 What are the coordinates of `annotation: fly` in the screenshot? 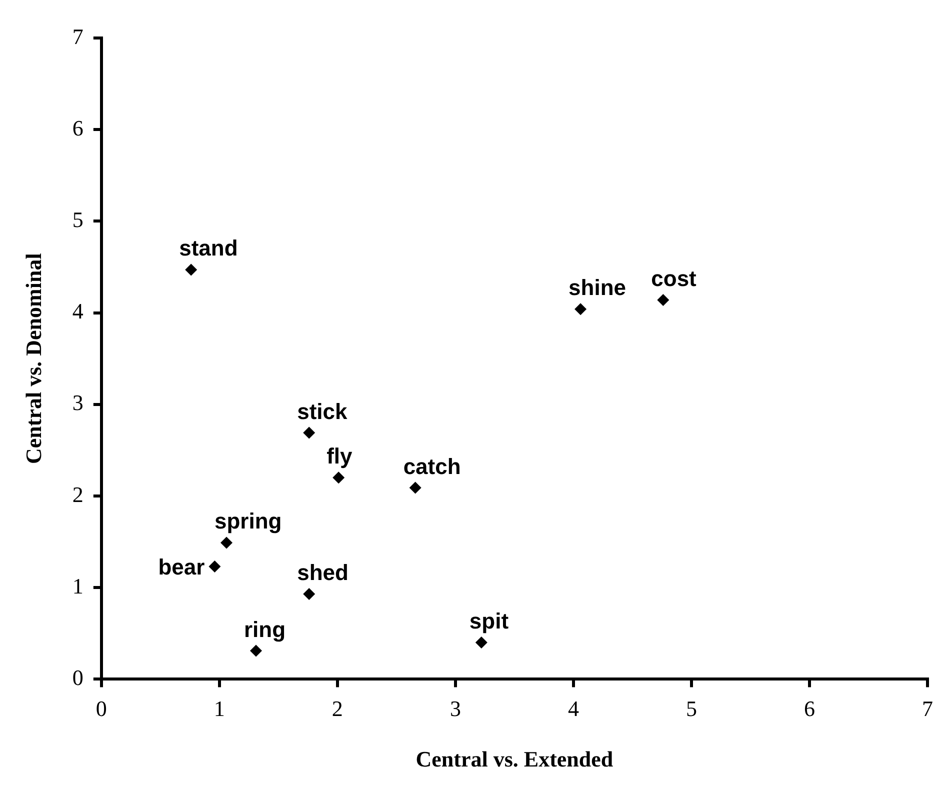 It's located at (340, 456).